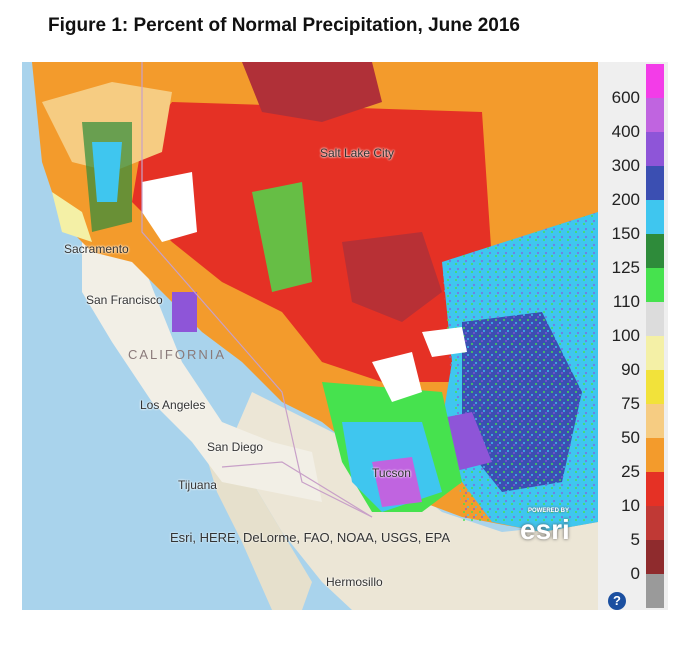  I want to click on legend-tick: 125, so click(625, 267).